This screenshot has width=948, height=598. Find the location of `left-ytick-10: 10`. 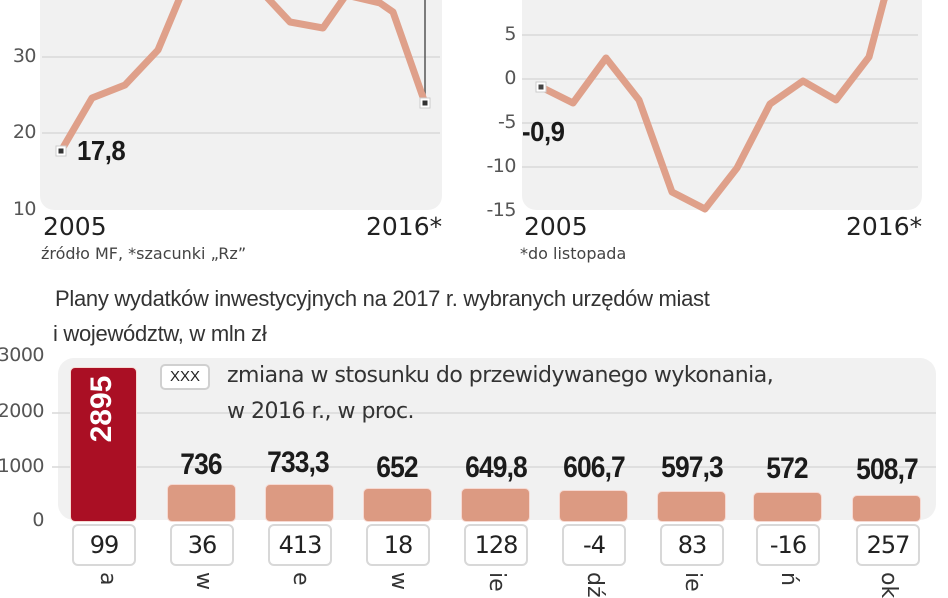

left-ytick-10: 10 is located at coordinates (24, 209).